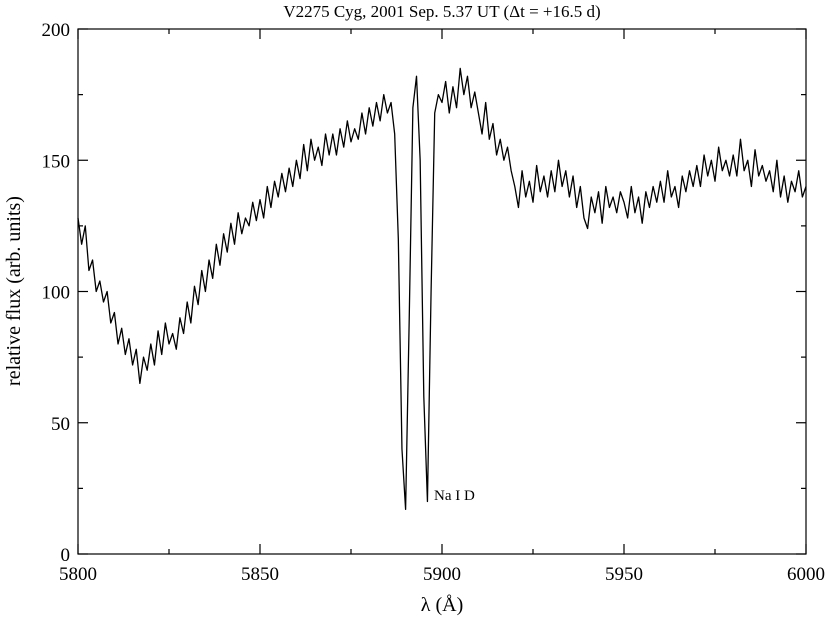  What do you see at coordinates (624, 574) in the screenshot?
I see `x-tick-label: 5950` at bounding box center [624, 574].